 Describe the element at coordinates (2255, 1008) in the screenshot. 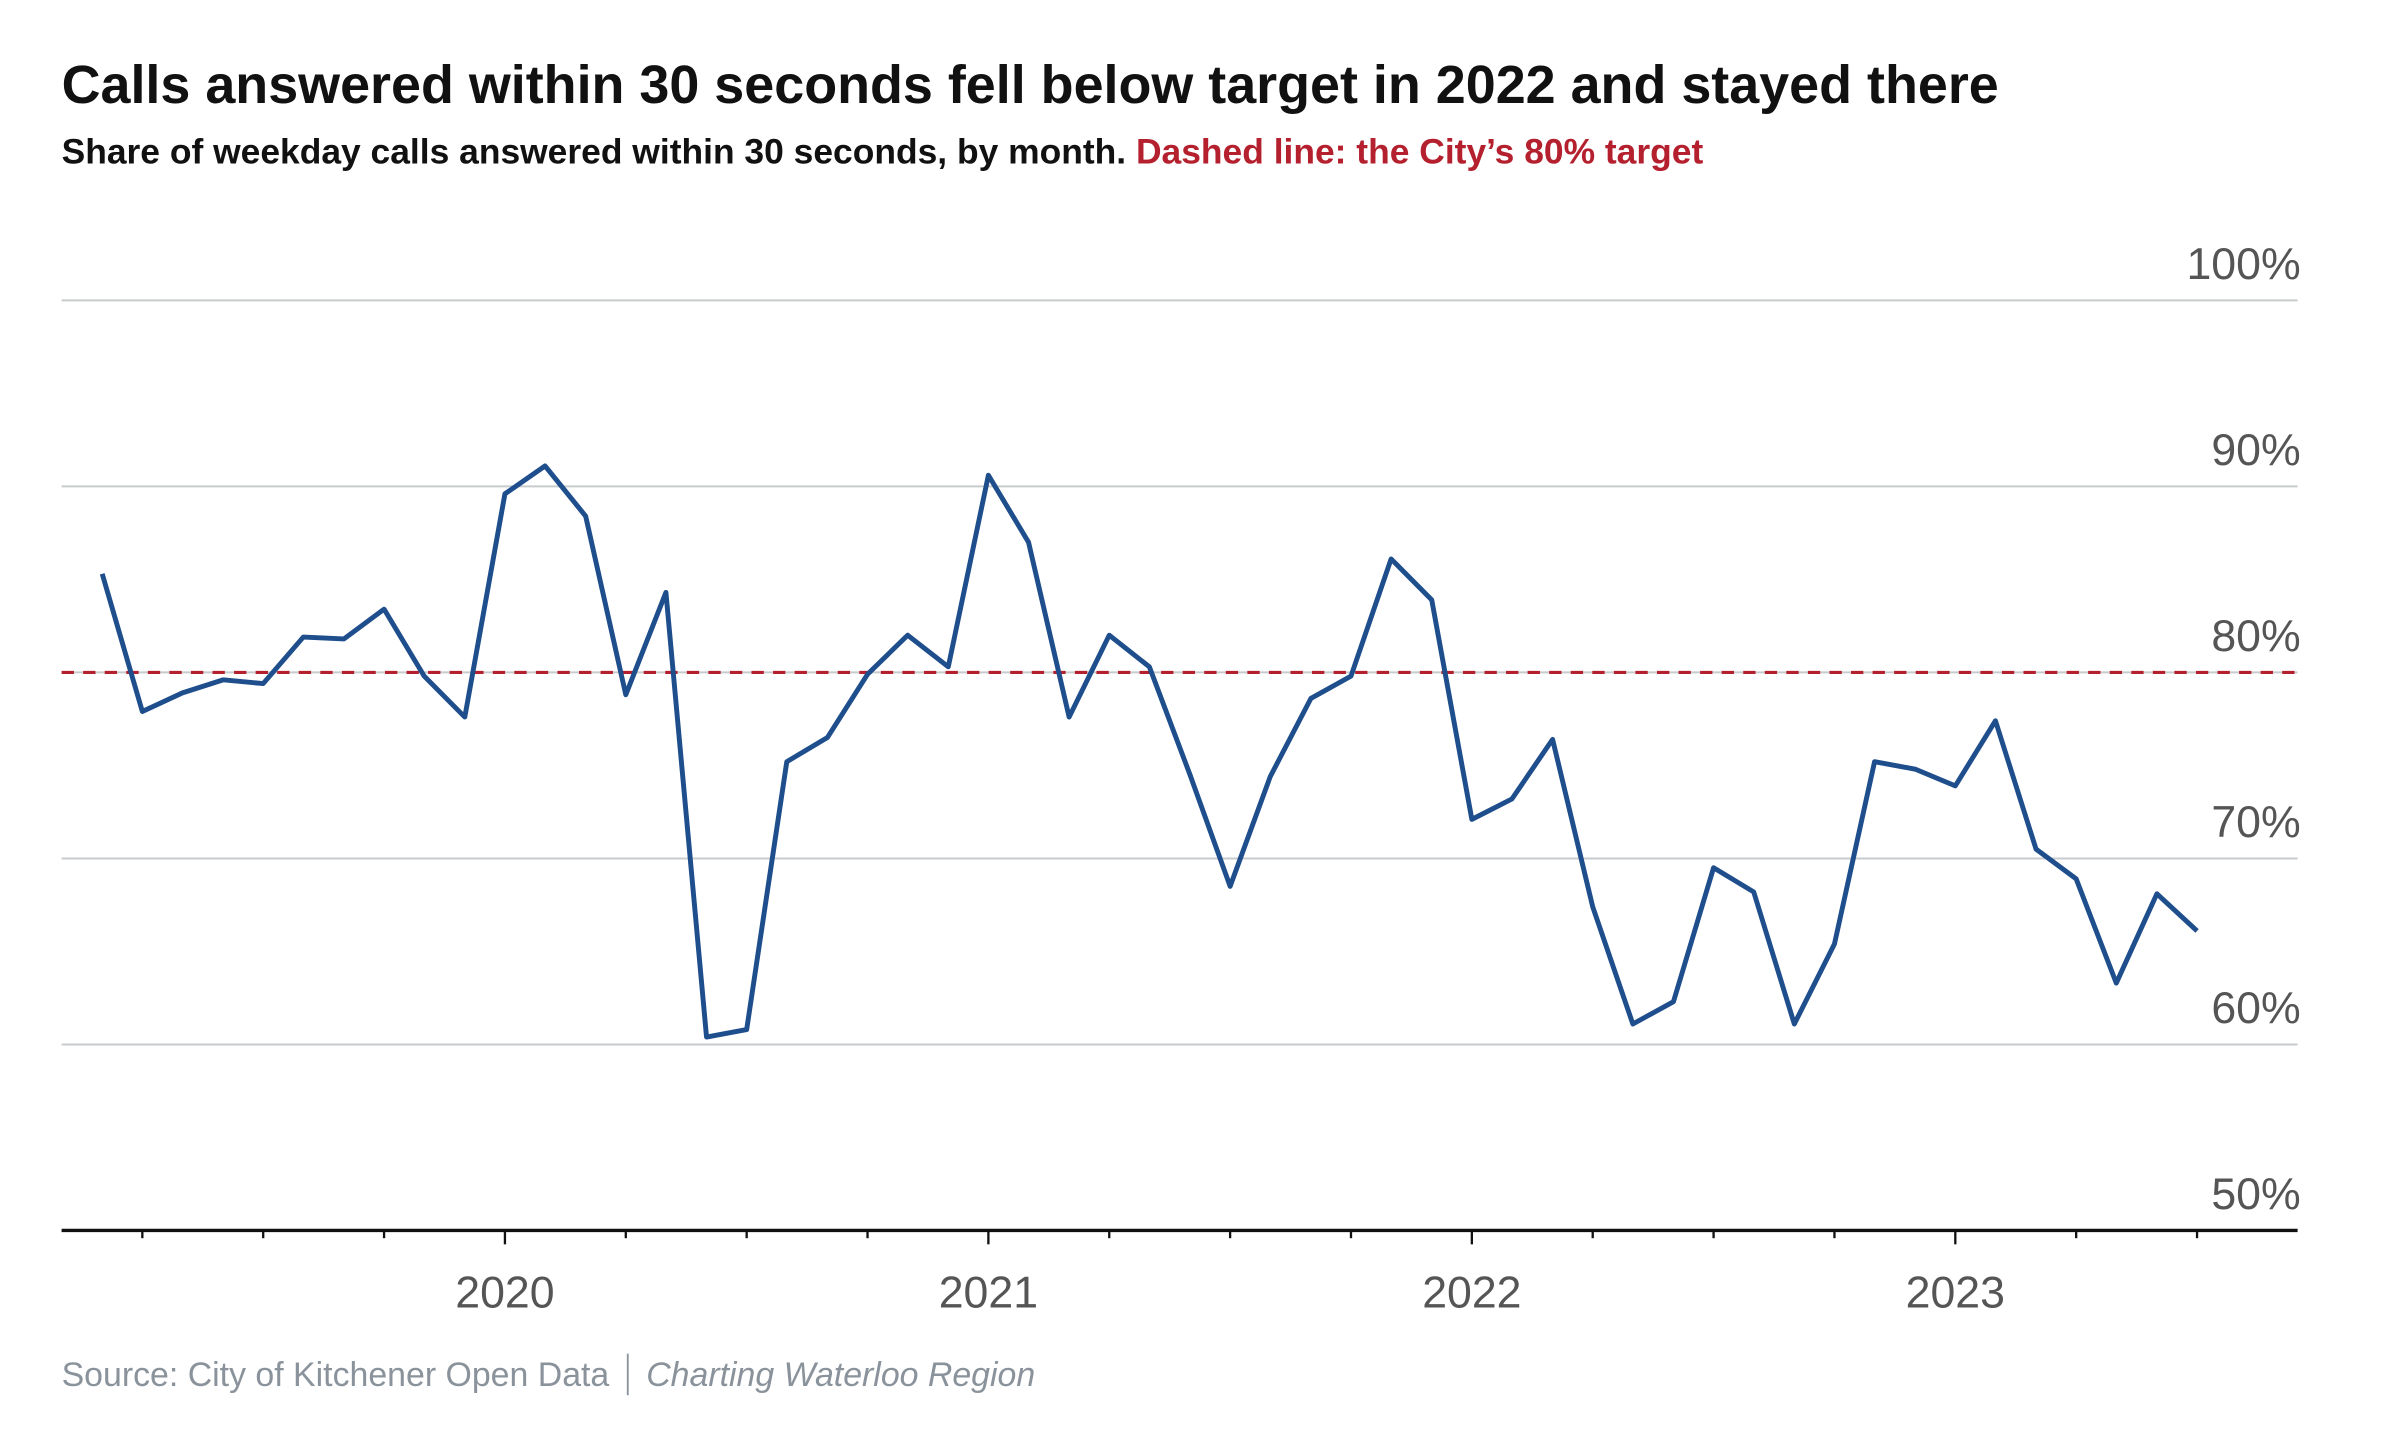

I see `y-tick-label: 60%` at that location.